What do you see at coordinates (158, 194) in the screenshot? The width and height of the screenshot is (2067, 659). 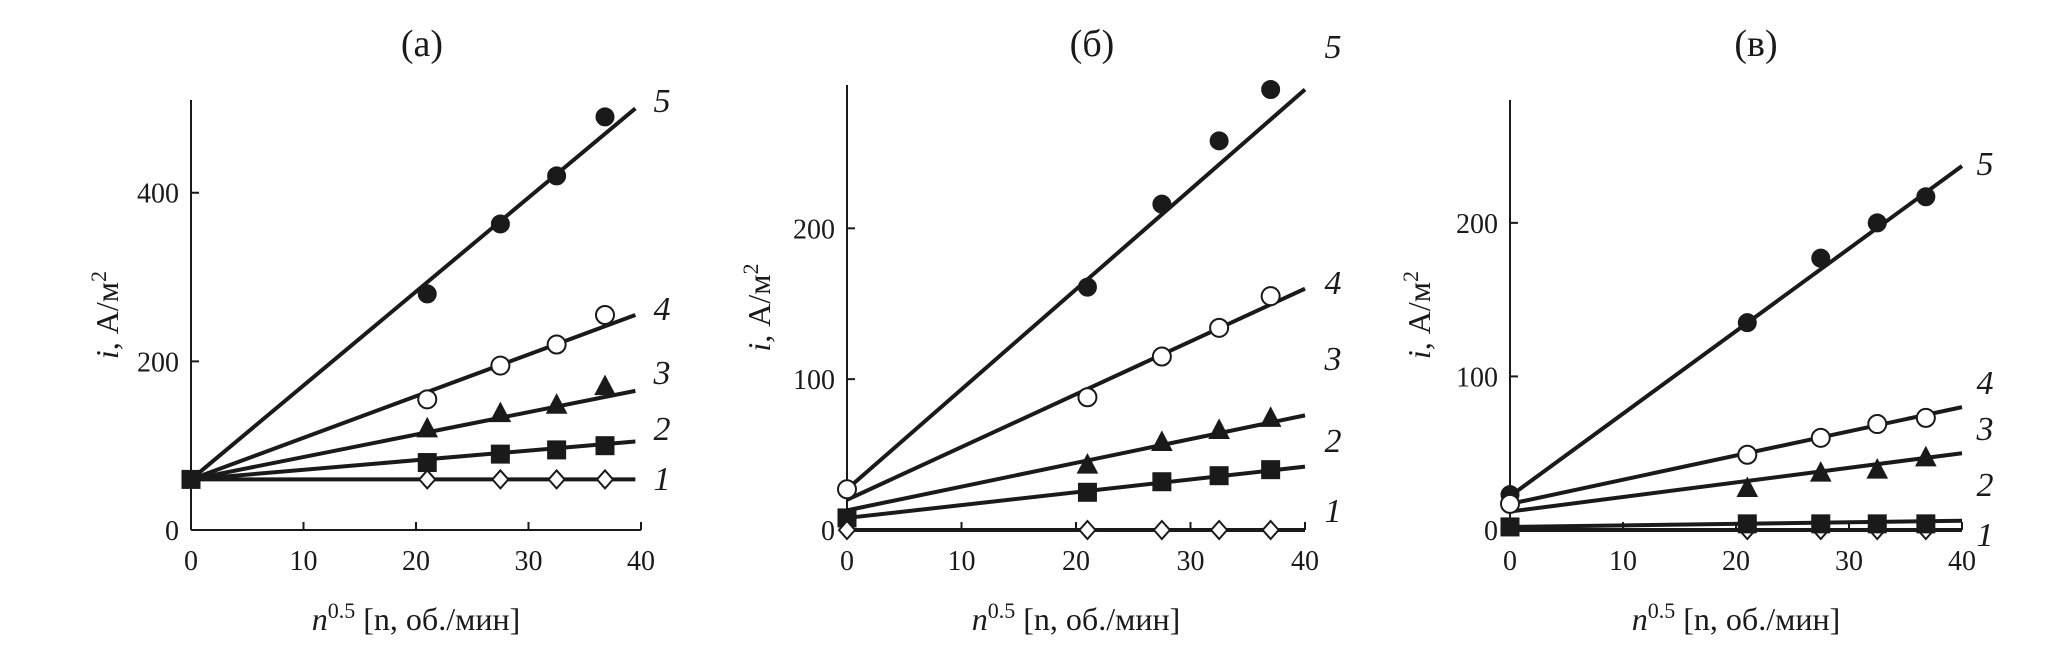 I see `y-tick-label: 400` at bounding box center [158, 194].